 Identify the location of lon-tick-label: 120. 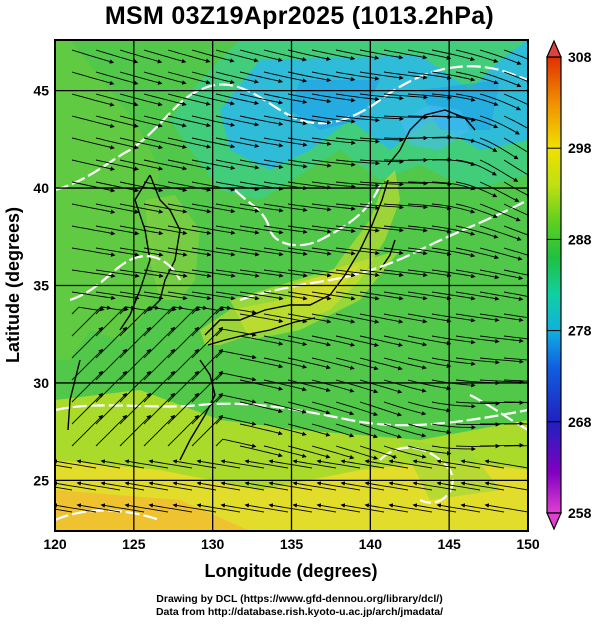
(55, 544).